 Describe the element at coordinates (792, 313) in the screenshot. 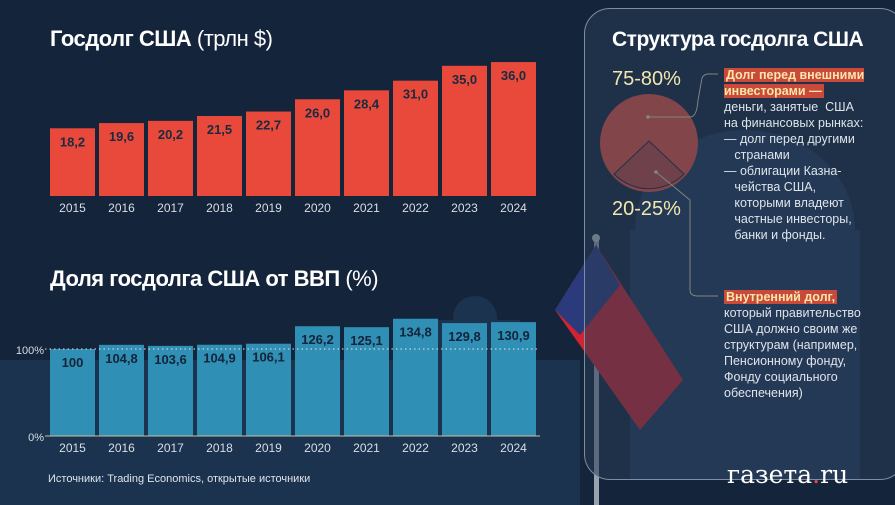

I see `description-line: который правительство` at that location.